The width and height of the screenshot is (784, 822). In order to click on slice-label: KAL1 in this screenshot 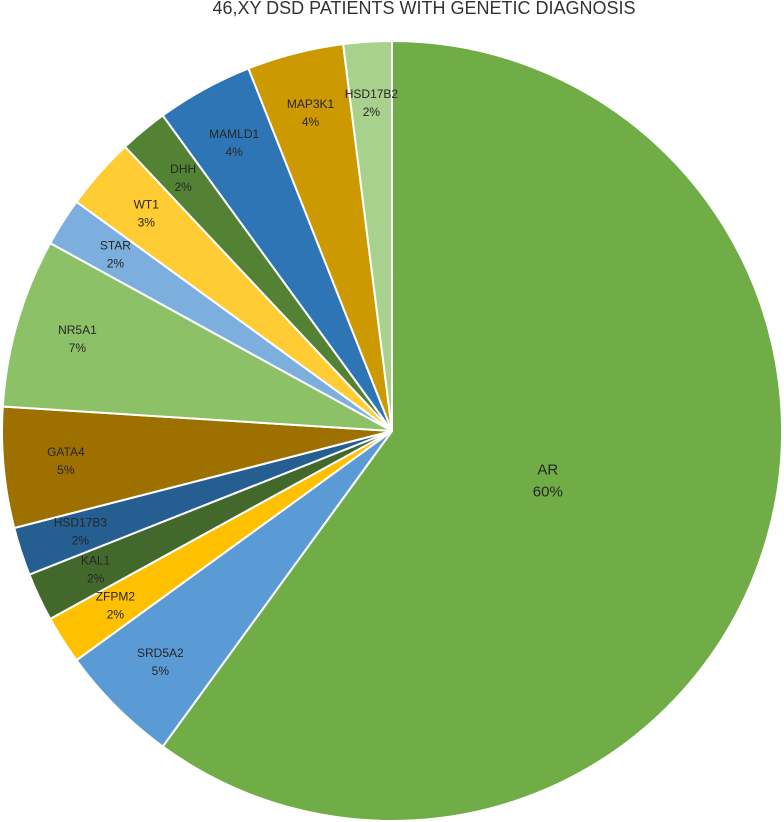, I will do `click(96, 561)`.